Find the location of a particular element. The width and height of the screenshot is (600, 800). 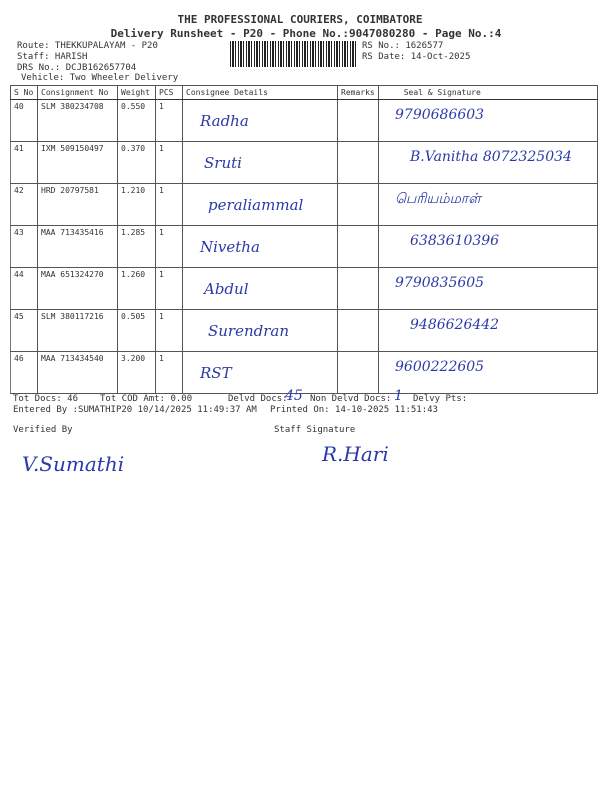

cell-wt: 1.260 is located at coordinates (136, 288).